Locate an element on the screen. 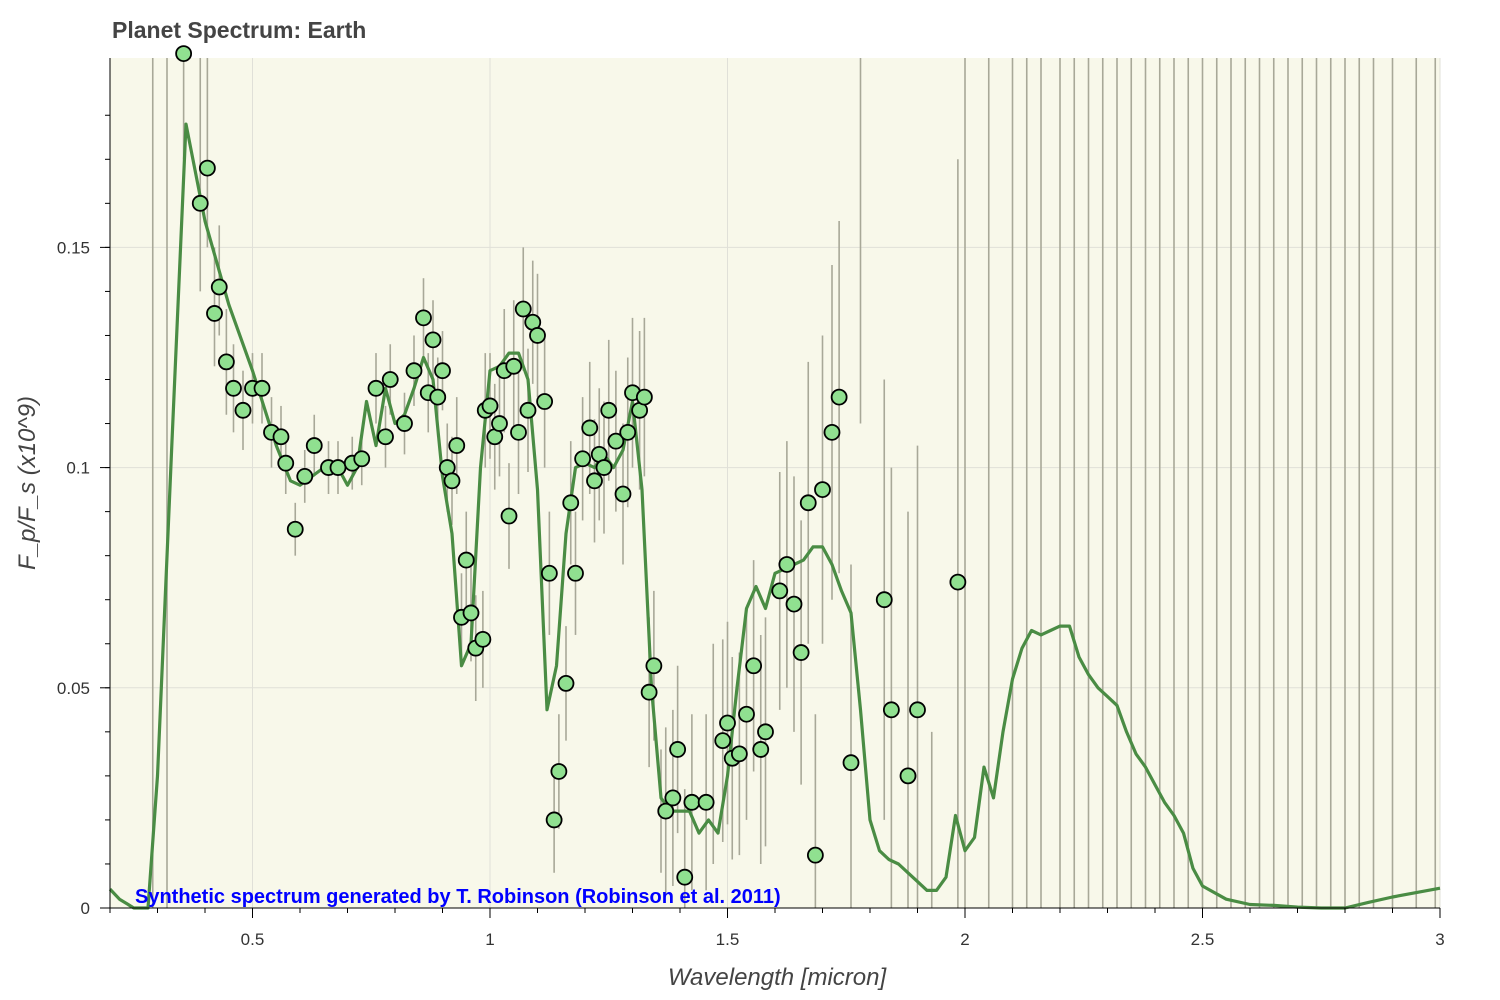  x-tick-label: 2.5 is located at coordinates (1203, 939).